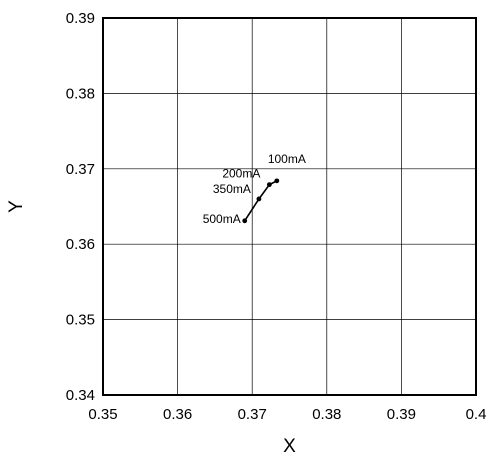 The height and width of the screenshot is (459, 491). Describe the element at coordinates (232, 189) in the screenshot. I see `data-label: 350mA` at that location.